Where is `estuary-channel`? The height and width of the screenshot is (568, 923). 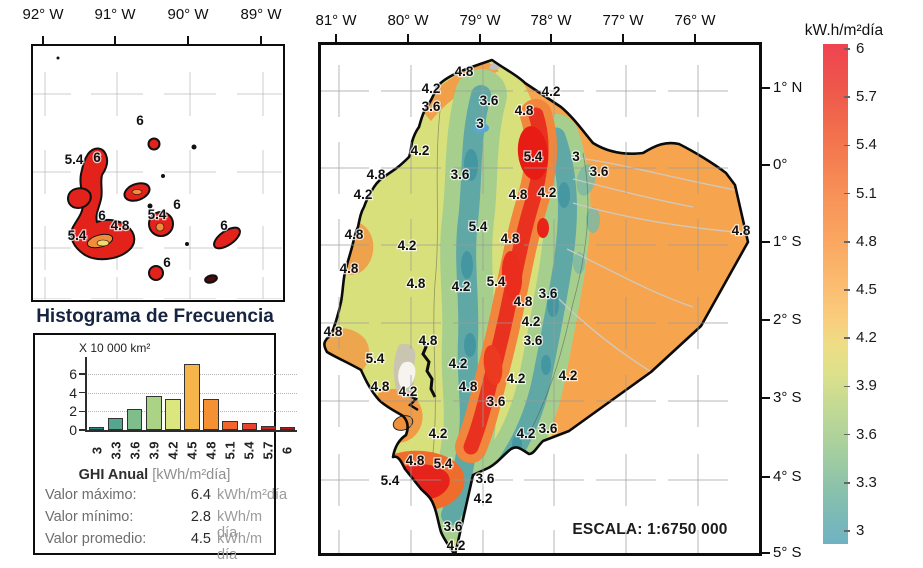
estuary-channel is located at coordinates (428, 368).